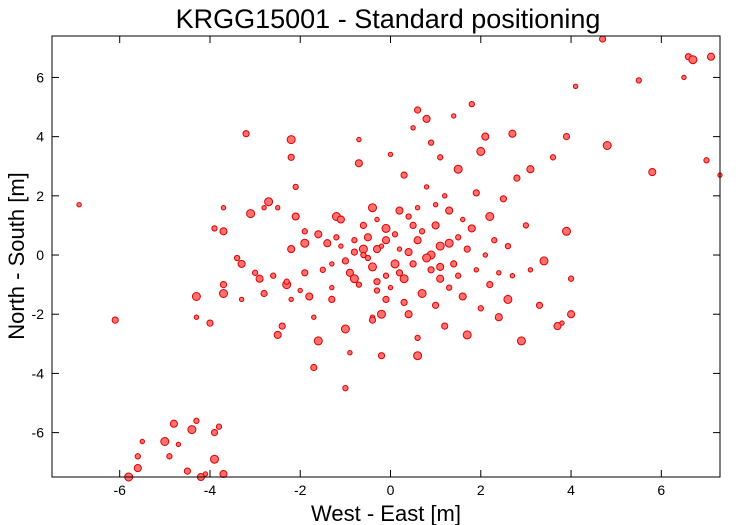 The width and height of the screenshot is (750, 525). I want to click on y-tick-label: -4, so click(38, 373).